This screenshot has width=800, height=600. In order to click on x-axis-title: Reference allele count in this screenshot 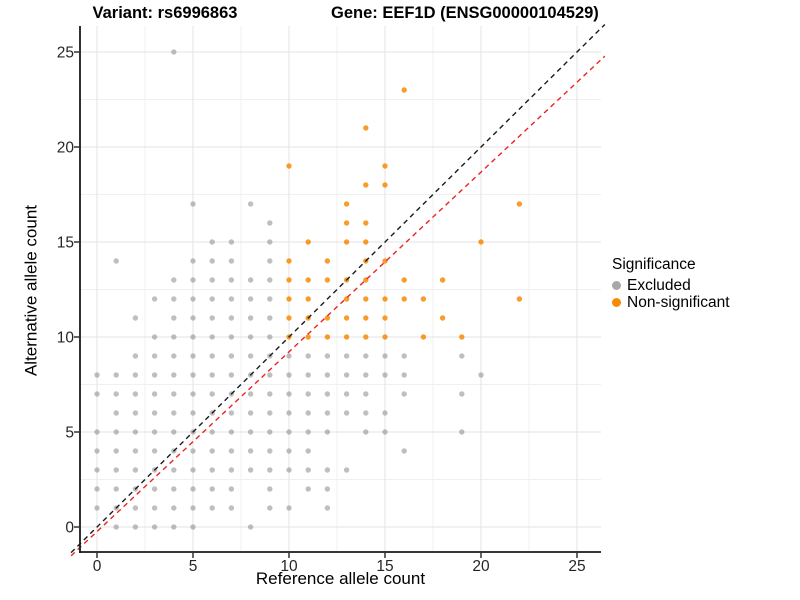, I will do `click(340, 578)`.